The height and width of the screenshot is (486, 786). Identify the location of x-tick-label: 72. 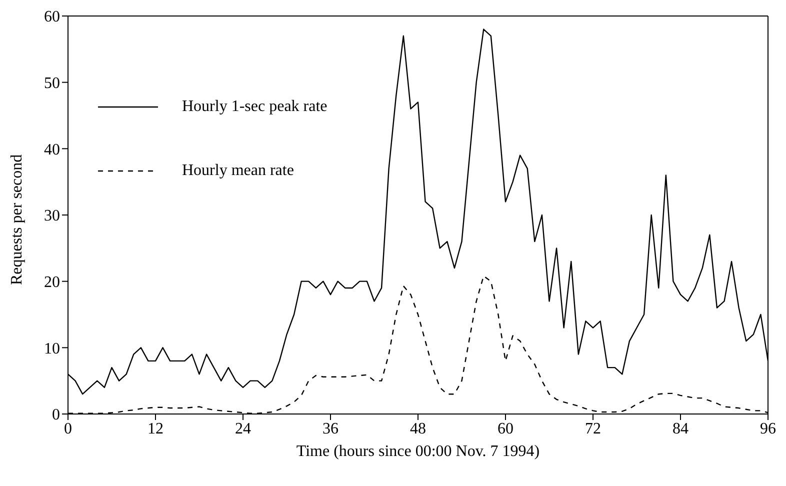
(593, 429).